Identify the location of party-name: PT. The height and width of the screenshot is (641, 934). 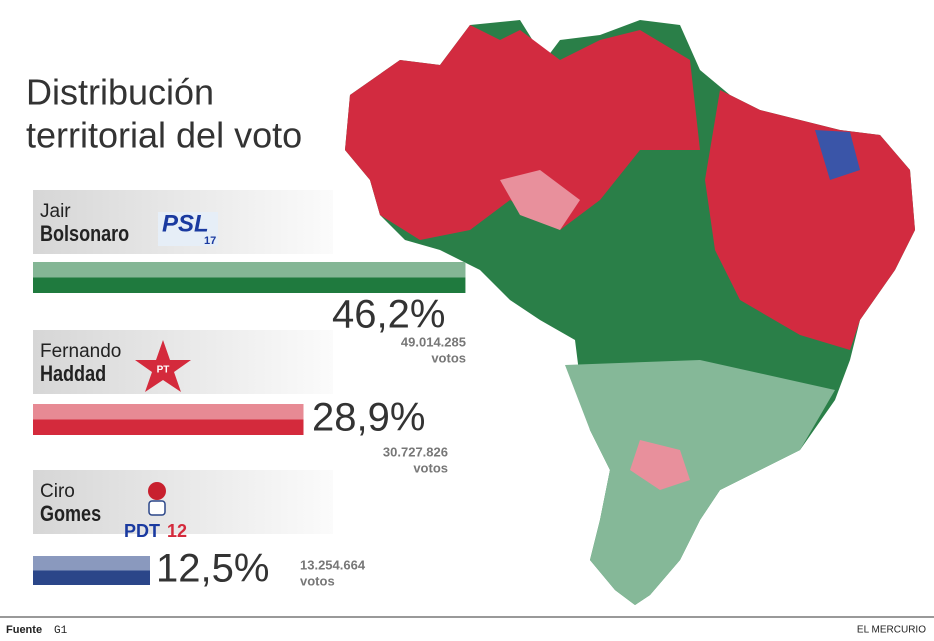
(163, 370).